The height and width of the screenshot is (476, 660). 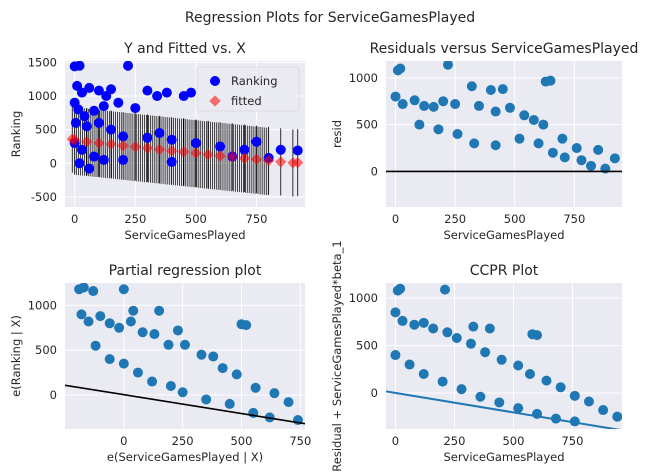 What do you see at coordinates (123, 441) in the screenshot?
I see `x-tick-label: 0` at bounding box center [123, 441].